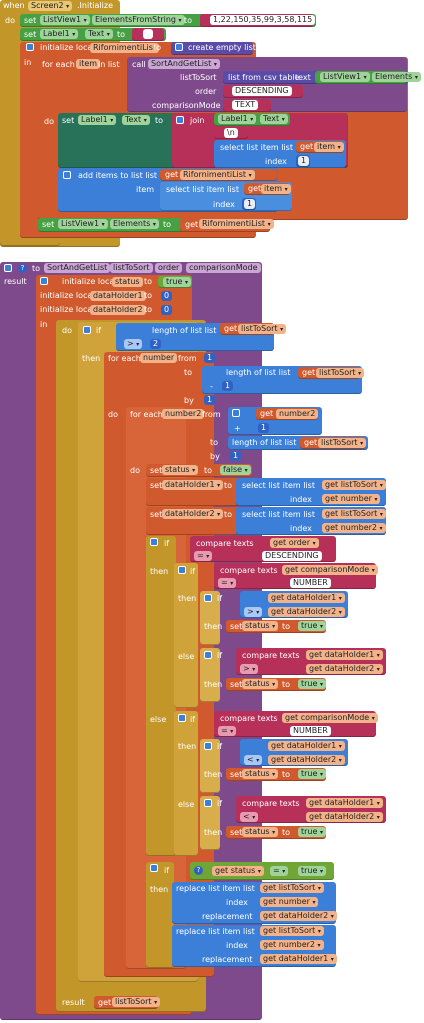  I want to click on create-empty-list-block, so click(212, 48).